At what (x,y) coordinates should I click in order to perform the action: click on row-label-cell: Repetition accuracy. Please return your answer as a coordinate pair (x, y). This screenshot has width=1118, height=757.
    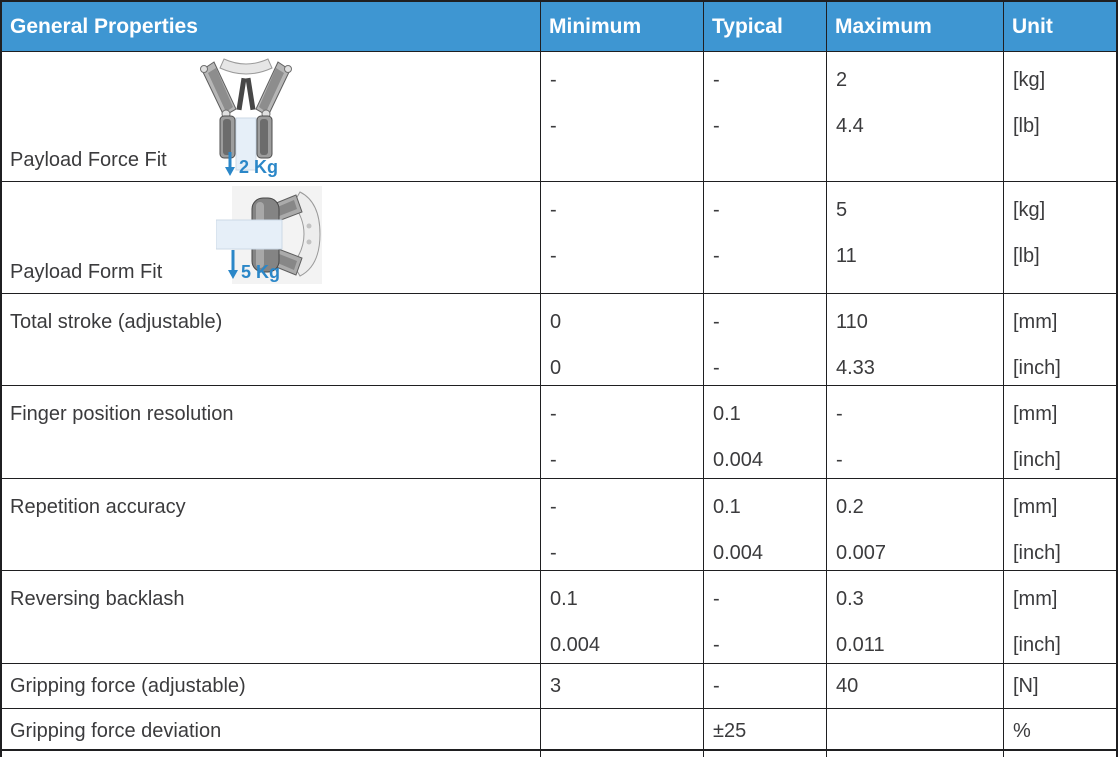
    Looking at the image, I should click on (271, 524).